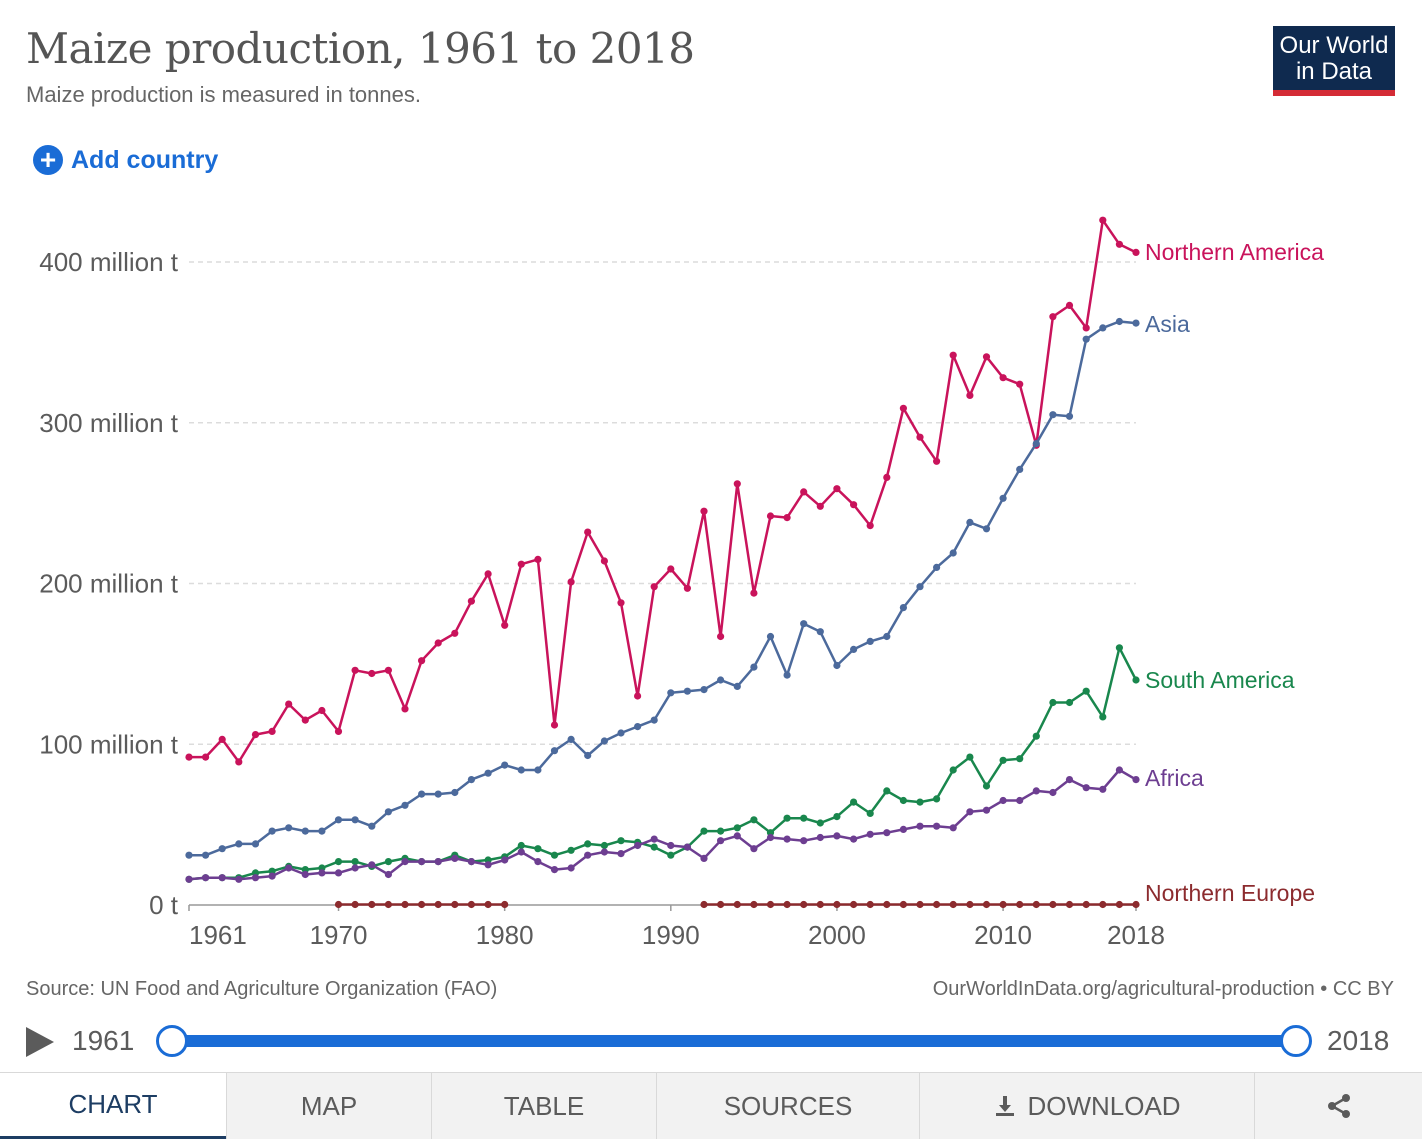  I want to click on share-icon, so click(1338, 1106).